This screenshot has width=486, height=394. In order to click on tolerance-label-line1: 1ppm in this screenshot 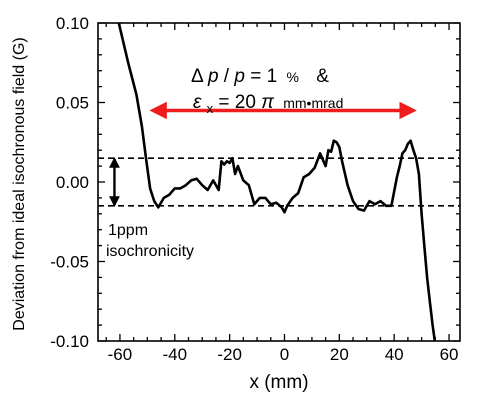, I will do `click(128, 230)`.